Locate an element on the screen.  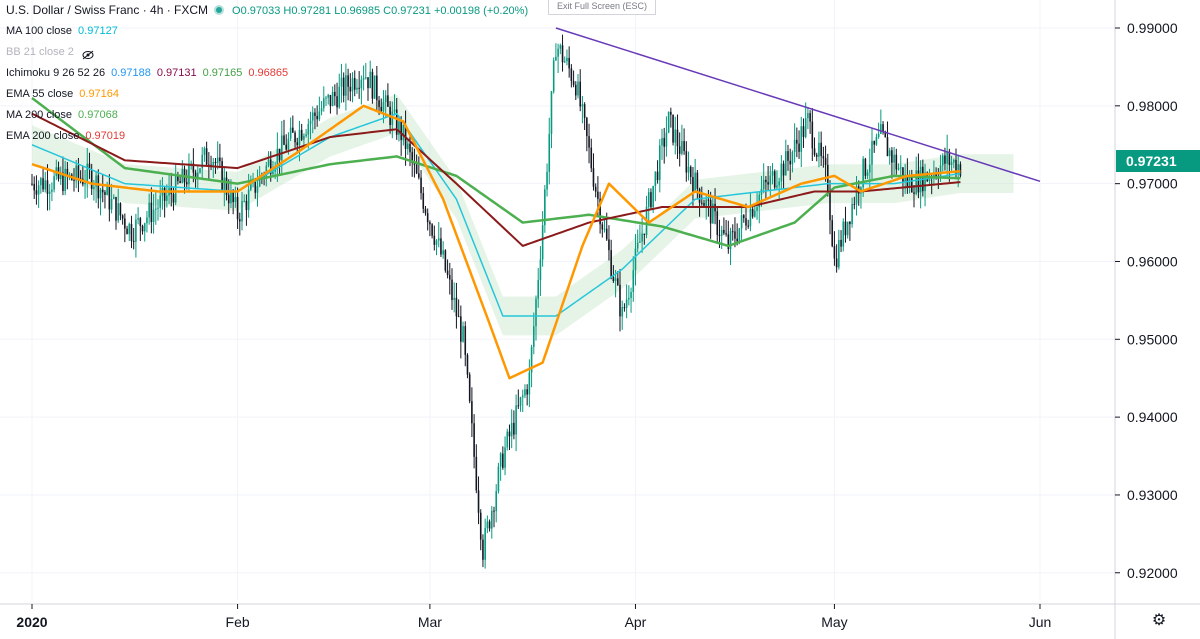
indicator-value: 0.97164 is located at coordinates (99, 94).